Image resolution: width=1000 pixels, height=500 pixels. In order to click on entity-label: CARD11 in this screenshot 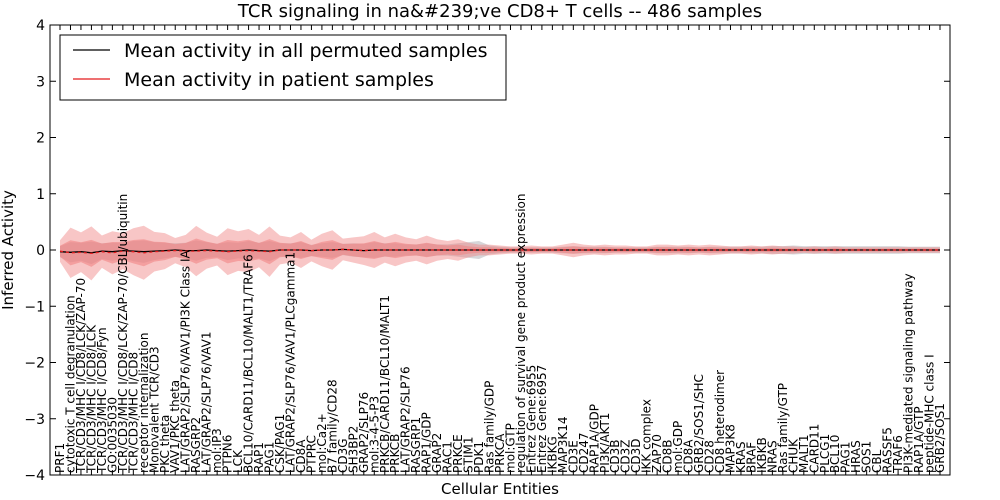, I will do `click(814, 448)`.